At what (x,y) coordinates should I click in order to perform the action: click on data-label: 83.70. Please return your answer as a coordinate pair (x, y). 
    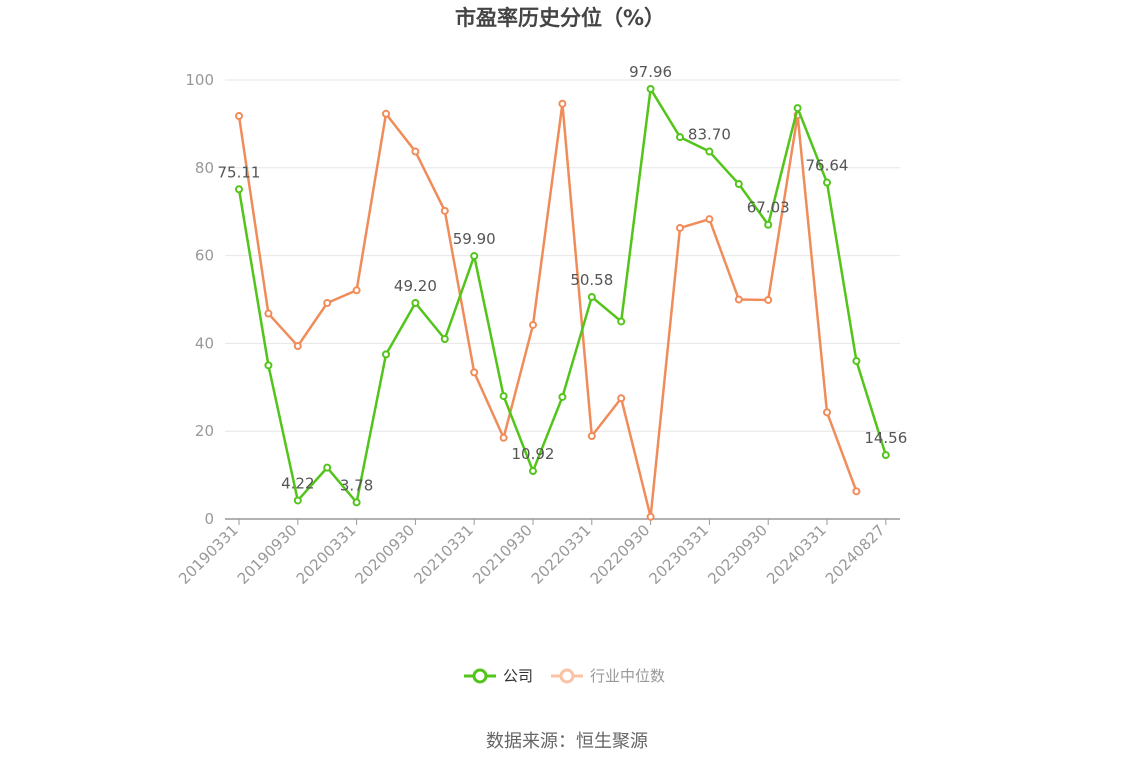
    Looking at the image, I should click on (709, 135).